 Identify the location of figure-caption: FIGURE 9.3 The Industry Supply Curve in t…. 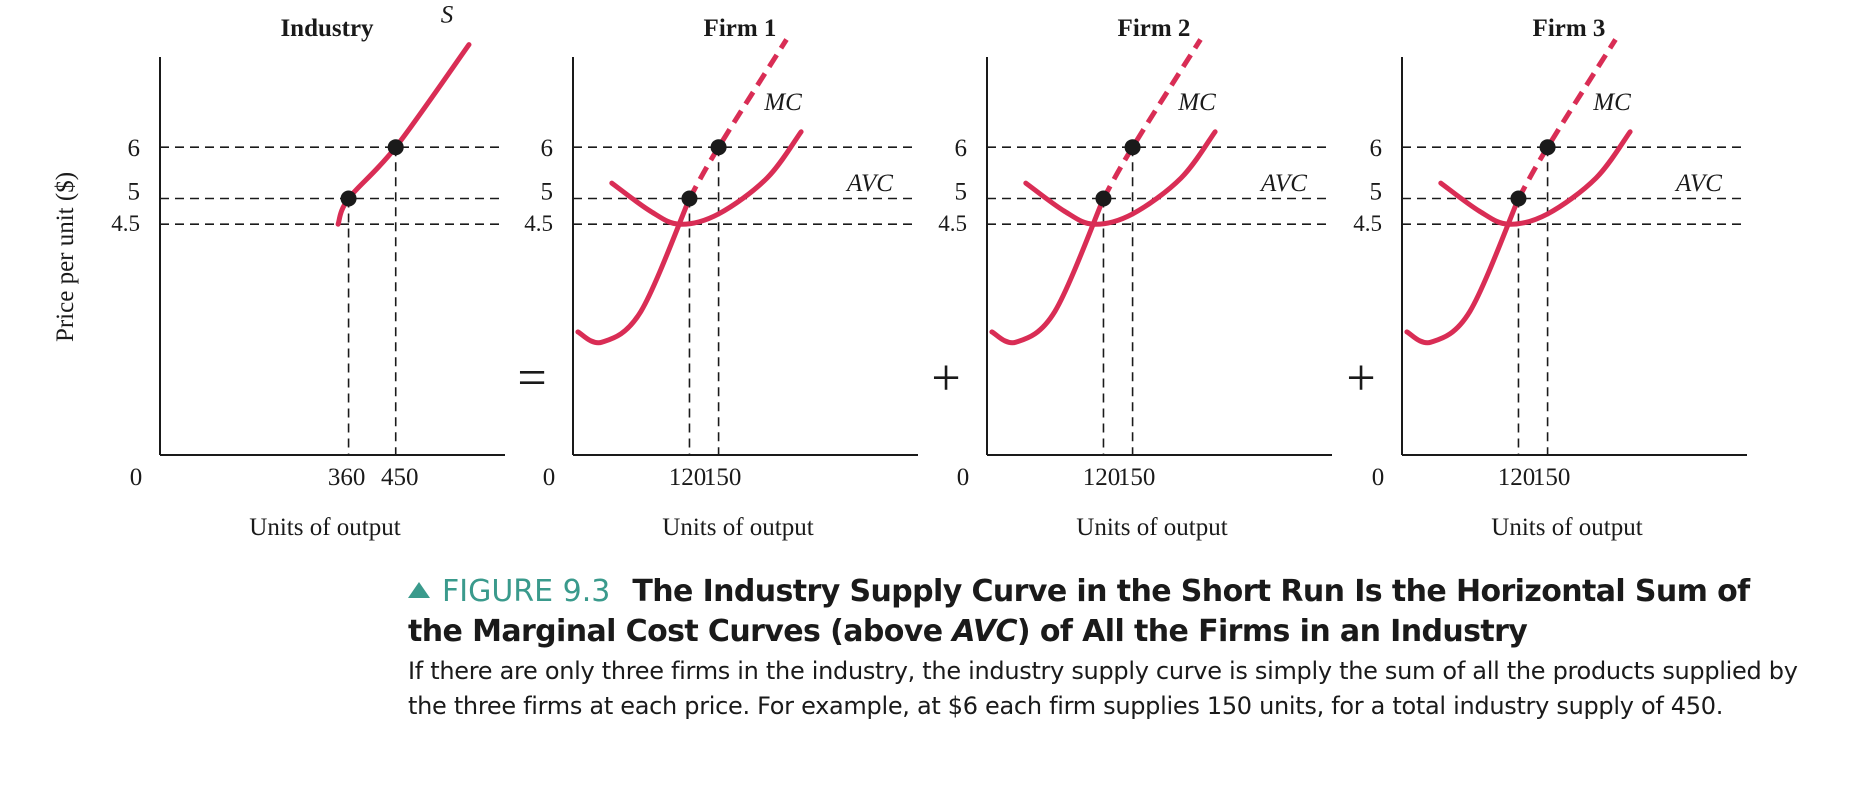
(1108, 648).